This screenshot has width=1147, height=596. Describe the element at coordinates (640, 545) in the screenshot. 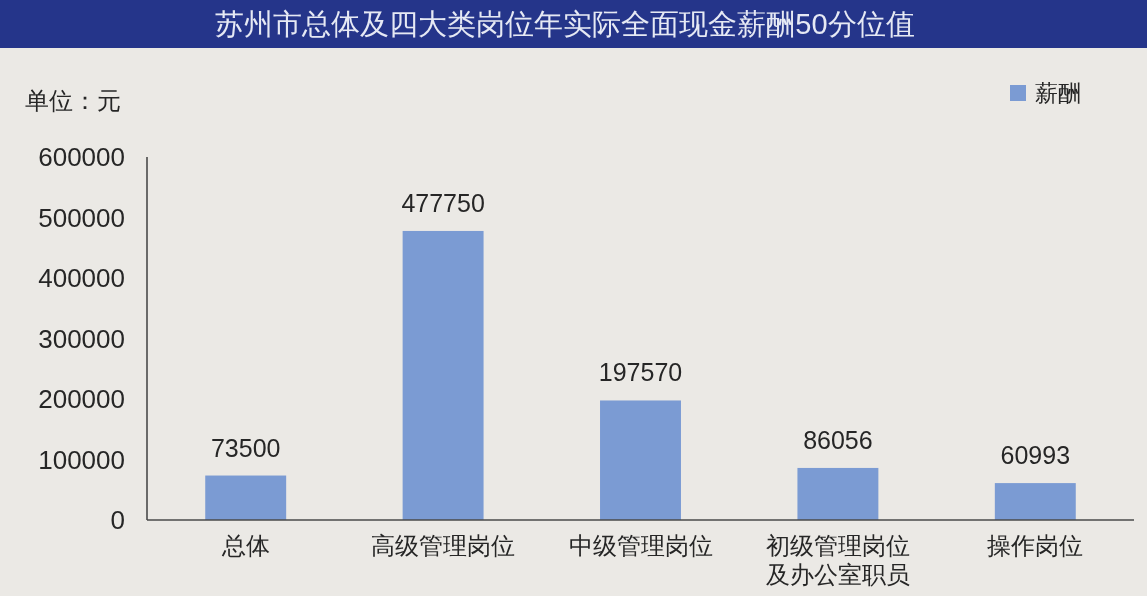

I see `xtick: 中级管理岗位` at that location.